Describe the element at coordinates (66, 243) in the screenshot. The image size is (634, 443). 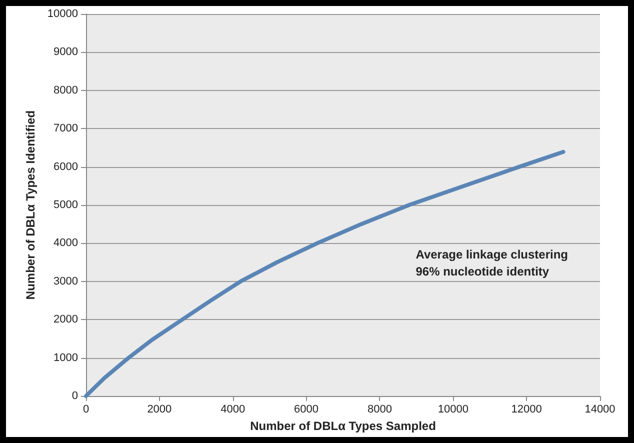
I see `y-tick-label: 4000` at that location.